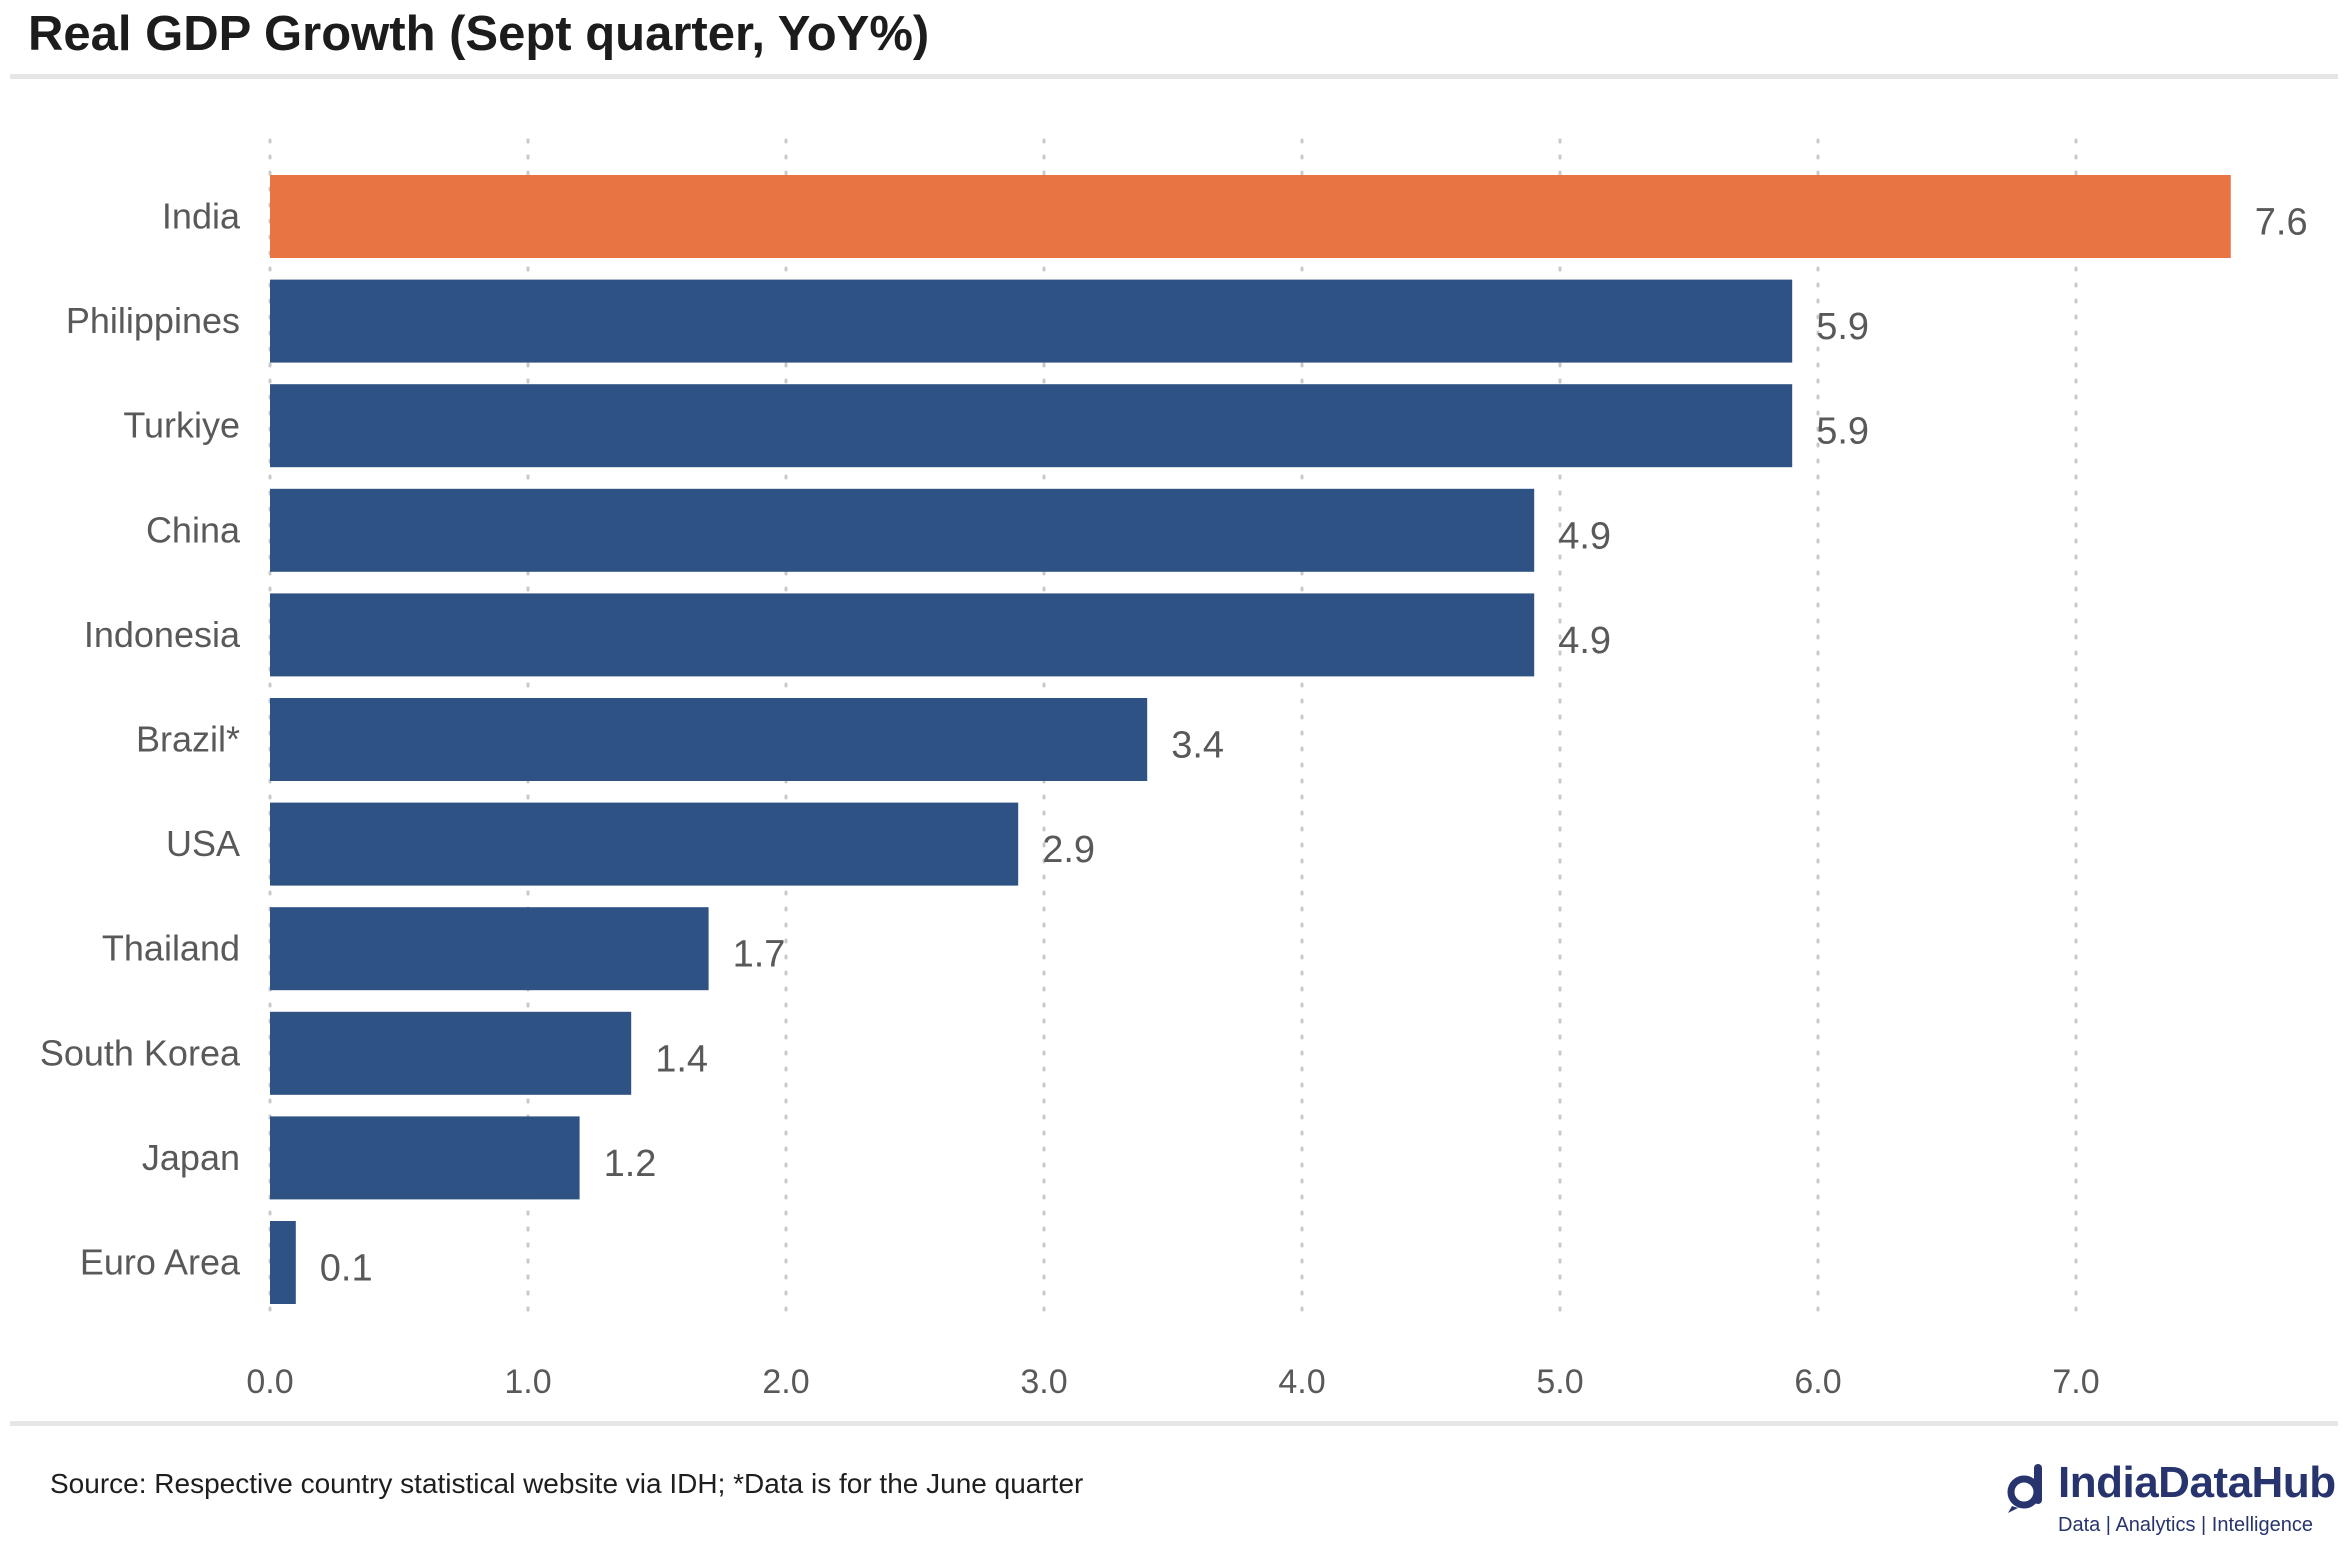  I want to click on category-label: Euro Area, so click(160, 1262).